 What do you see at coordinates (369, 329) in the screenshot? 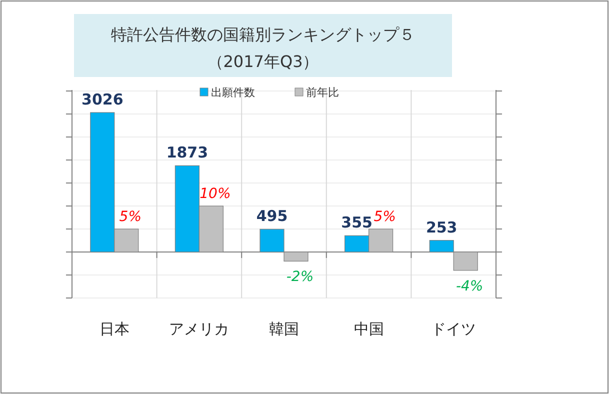
I see `x-tick-label: 中国` at bounding box center [369, 329].